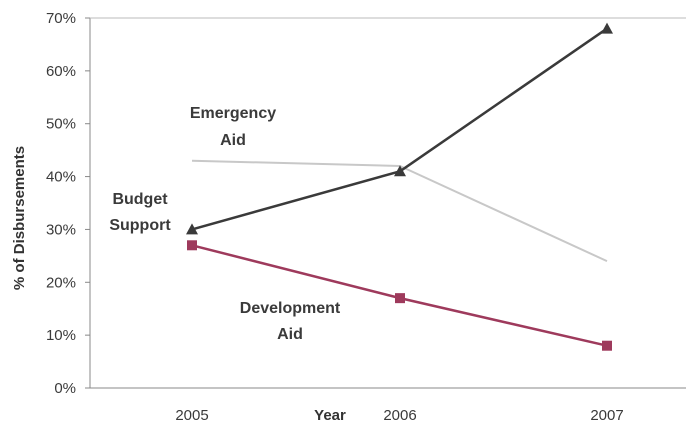 The width and height of the screenshot is (691, 430). Describe the element at coordinates (233, 140) in the screenshot. I see `emergency-aid-label: Aid` at that location.